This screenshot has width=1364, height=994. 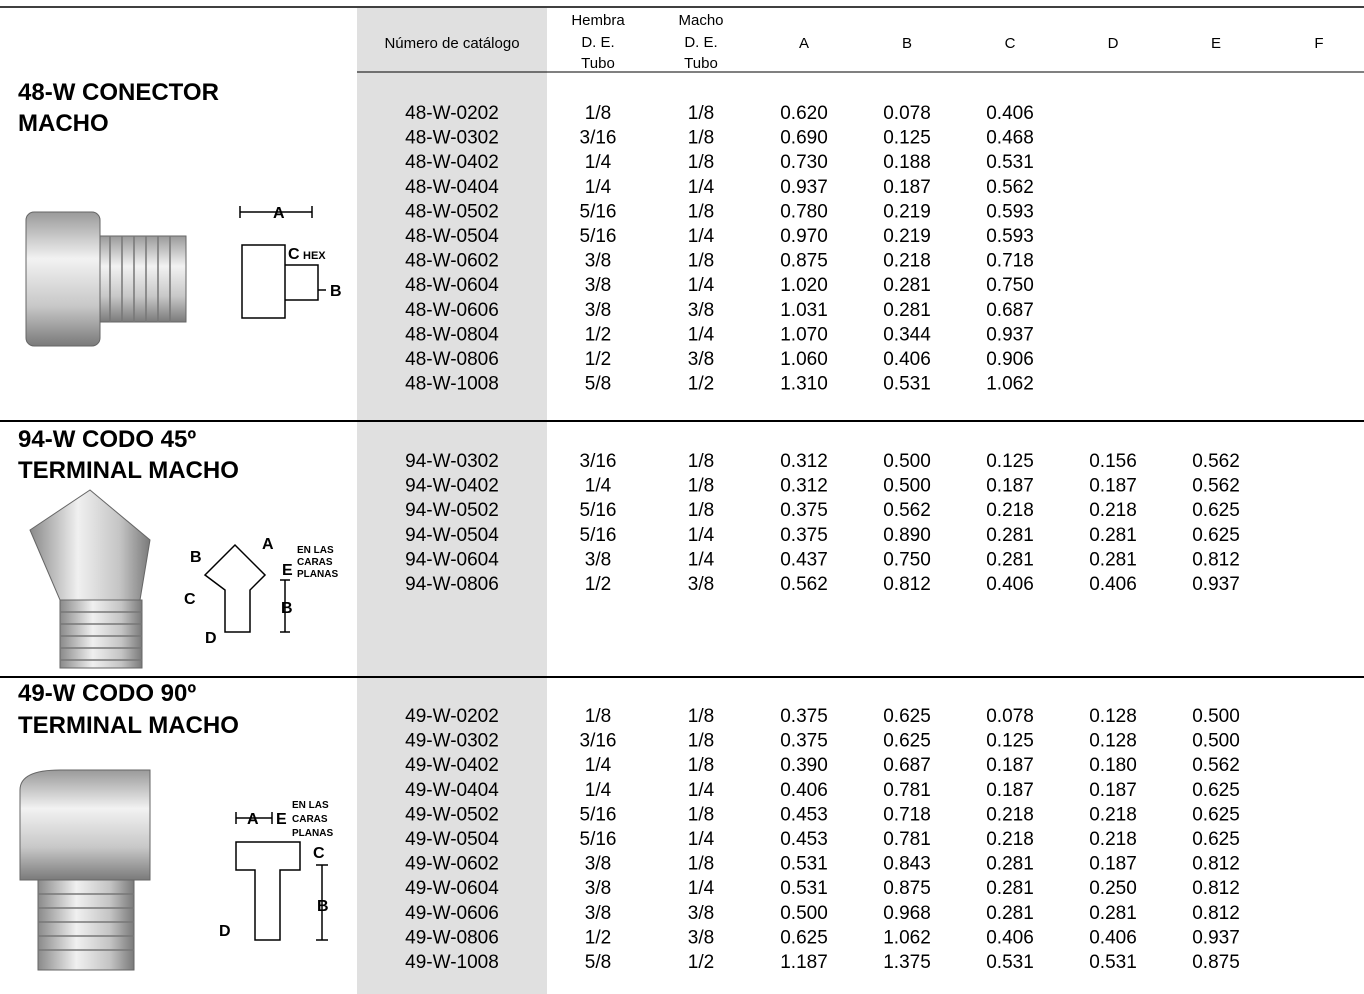 I want to click on table-cell: 94-W-0402, so click(x=452, y=486).